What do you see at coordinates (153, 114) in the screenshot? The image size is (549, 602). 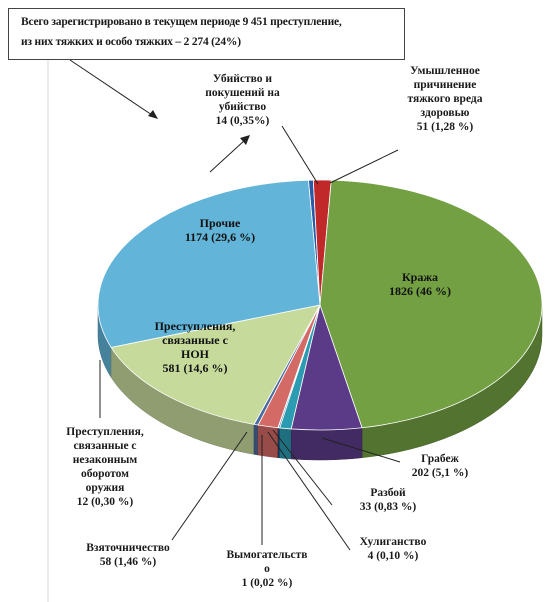 I see `header-arrow-head` at bounding box center [153, 114].